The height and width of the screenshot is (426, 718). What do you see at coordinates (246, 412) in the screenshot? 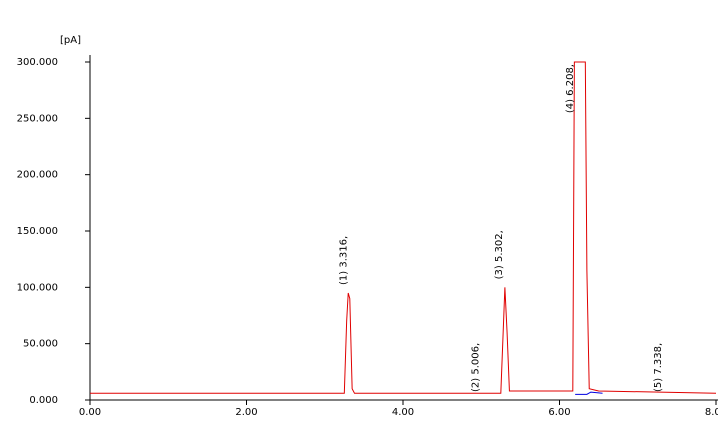
I see `x-tick-label: 2.00` at bounding box center [246, 412].